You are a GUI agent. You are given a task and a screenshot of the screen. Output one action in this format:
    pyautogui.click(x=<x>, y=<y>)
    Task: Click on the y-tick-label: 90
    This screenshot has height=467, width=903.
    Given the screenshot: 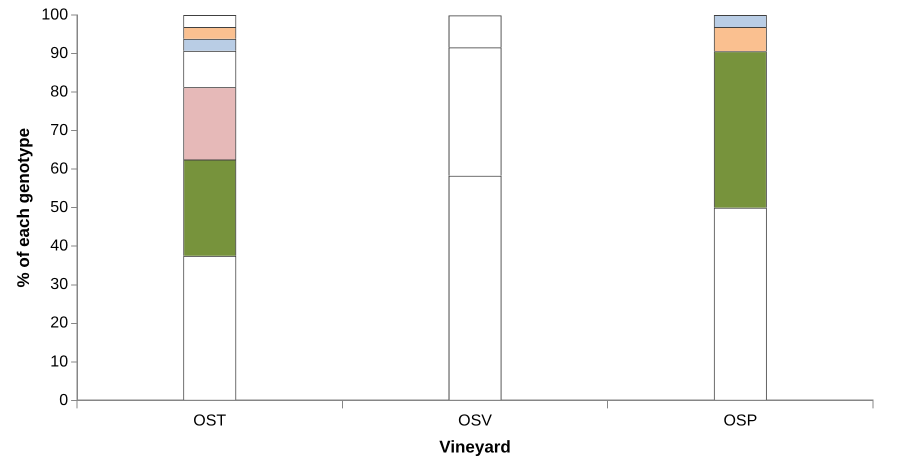 What is the action you would take?
    pyautogui.click(x=59, y=53)
    